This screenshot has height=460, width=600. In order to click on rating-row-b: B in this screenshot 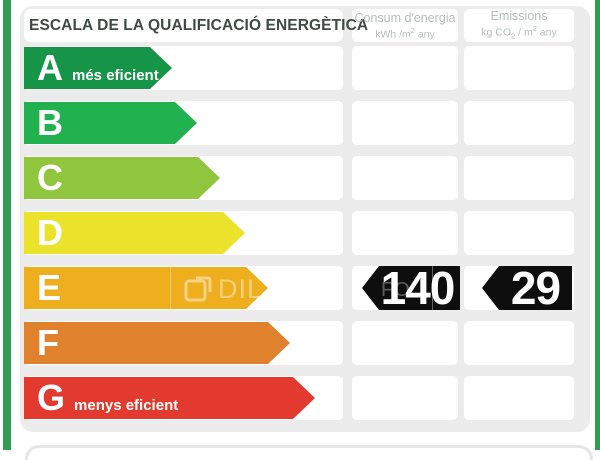, I will do `click(300, 123)`.